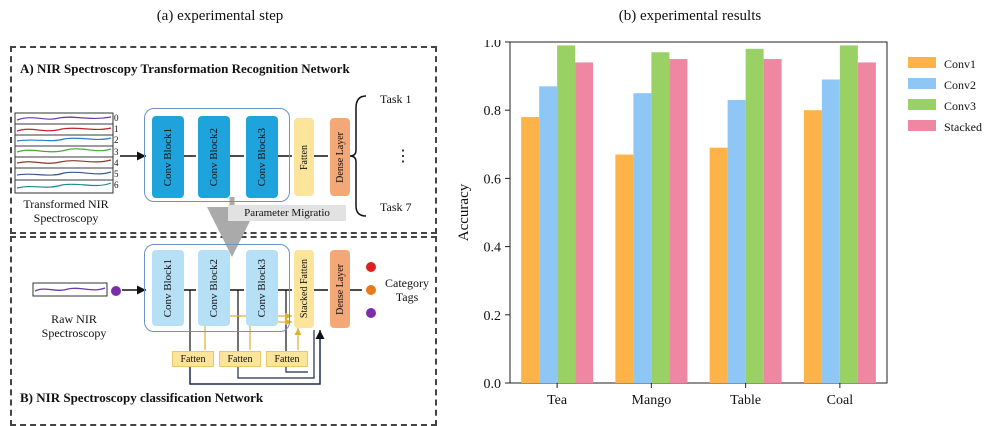 The height and width of the screenshot is (426, 991). I want to click on conv-group-a, so click(217, 155).